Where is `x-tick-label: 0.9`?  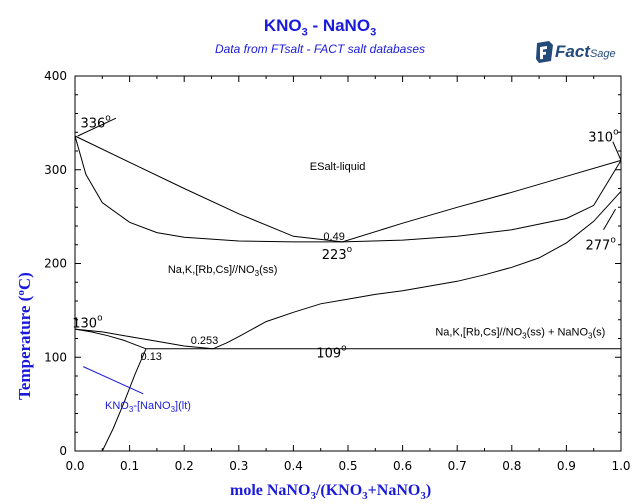
x-tick-label: 0.9 is located at coordinates (566, 466).